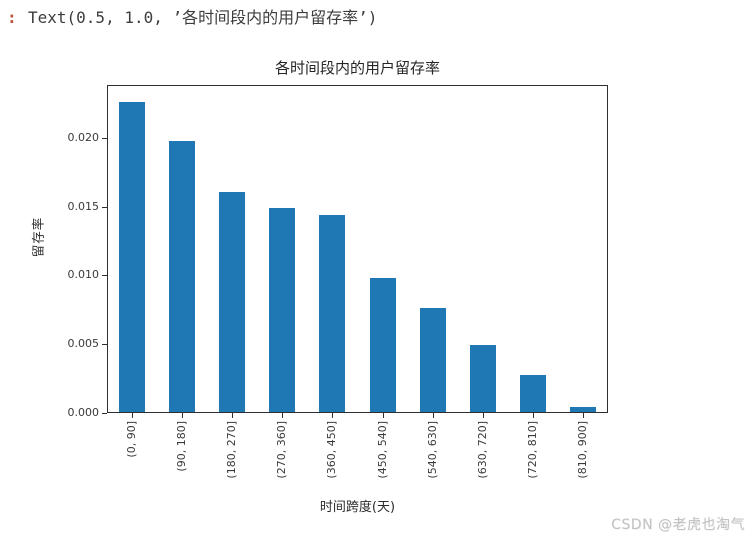 Image resolution: width=747 pixels, height=540 pixels. Describe the element at coordinates (182, 446) in the screenshot. I see `x-tick-label: (90, 180]` at that location.